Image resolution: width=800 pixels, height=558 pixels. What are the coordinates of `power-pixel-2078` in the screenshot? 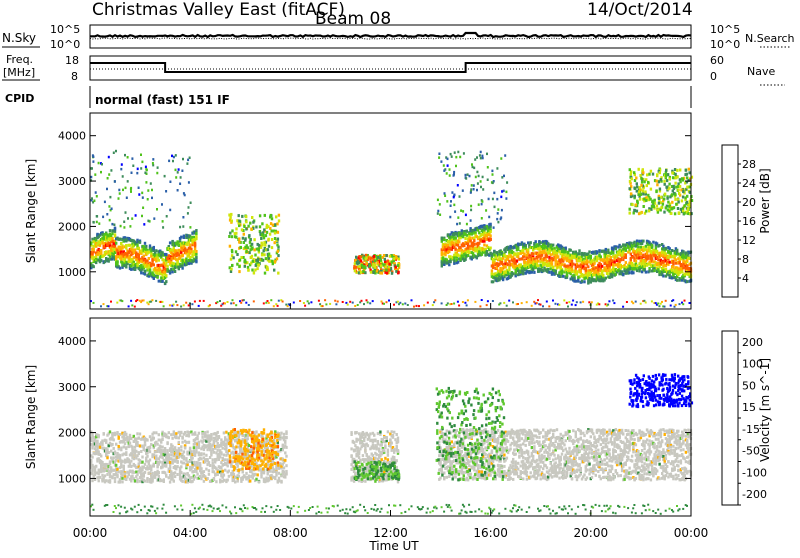 It's located at (572, 269).